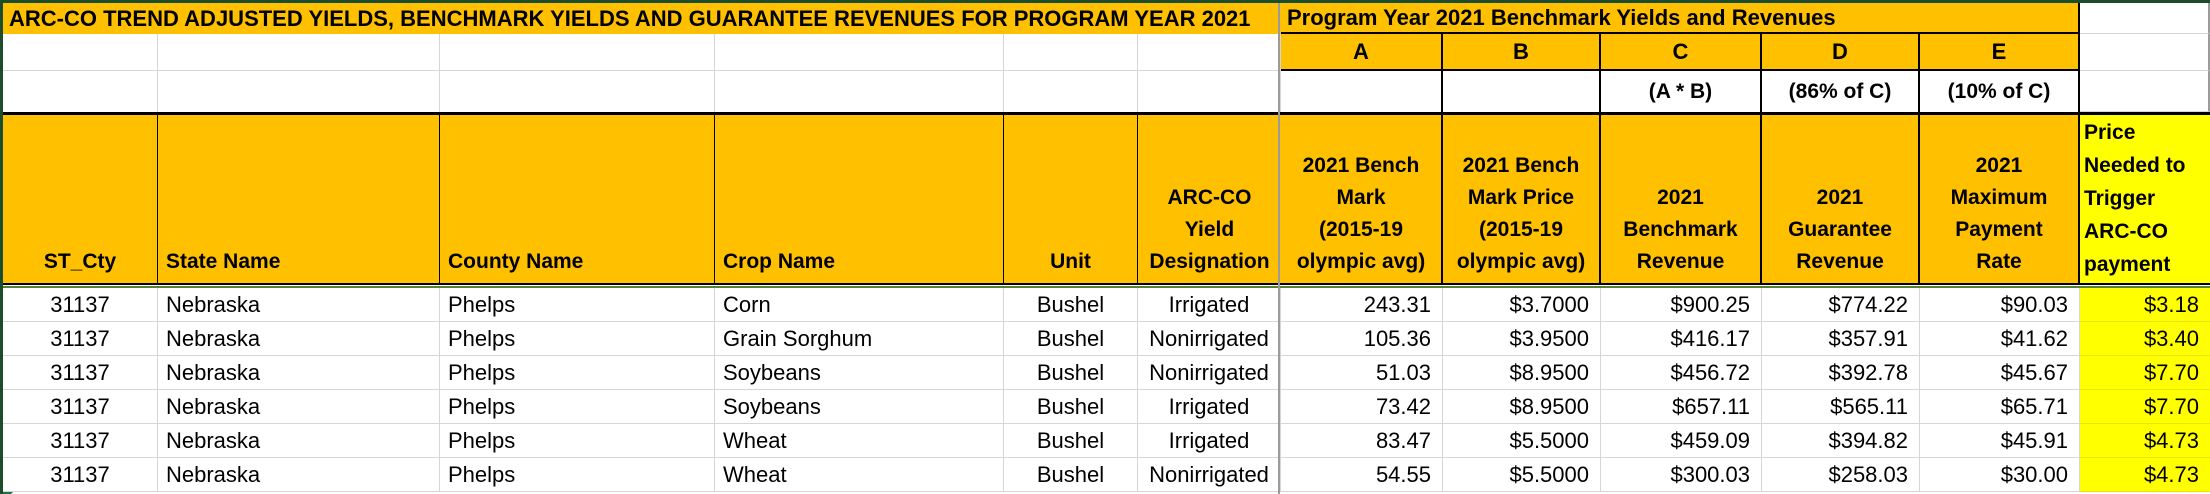  I want to click on header-guarantee-revenue: 2021 Guarantee Revenue, so click(1841, 198).